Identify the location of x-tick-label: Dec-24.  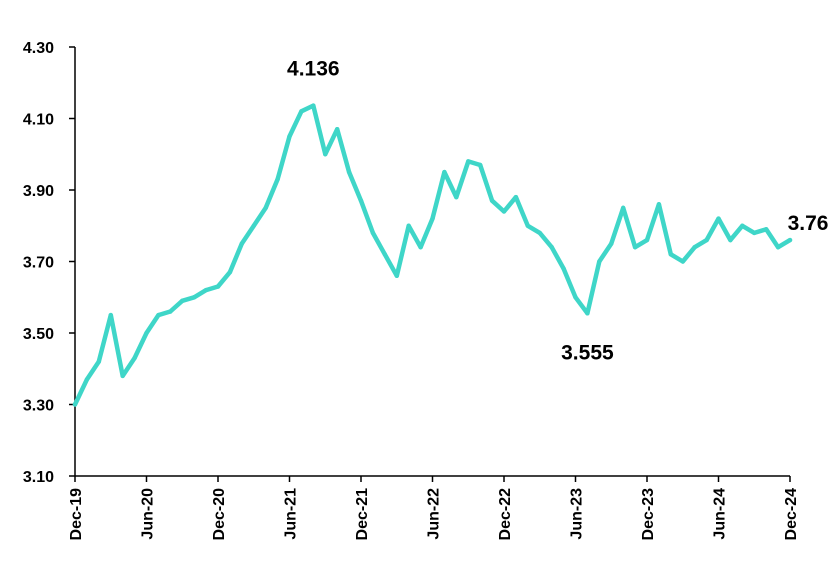
(791, 514).